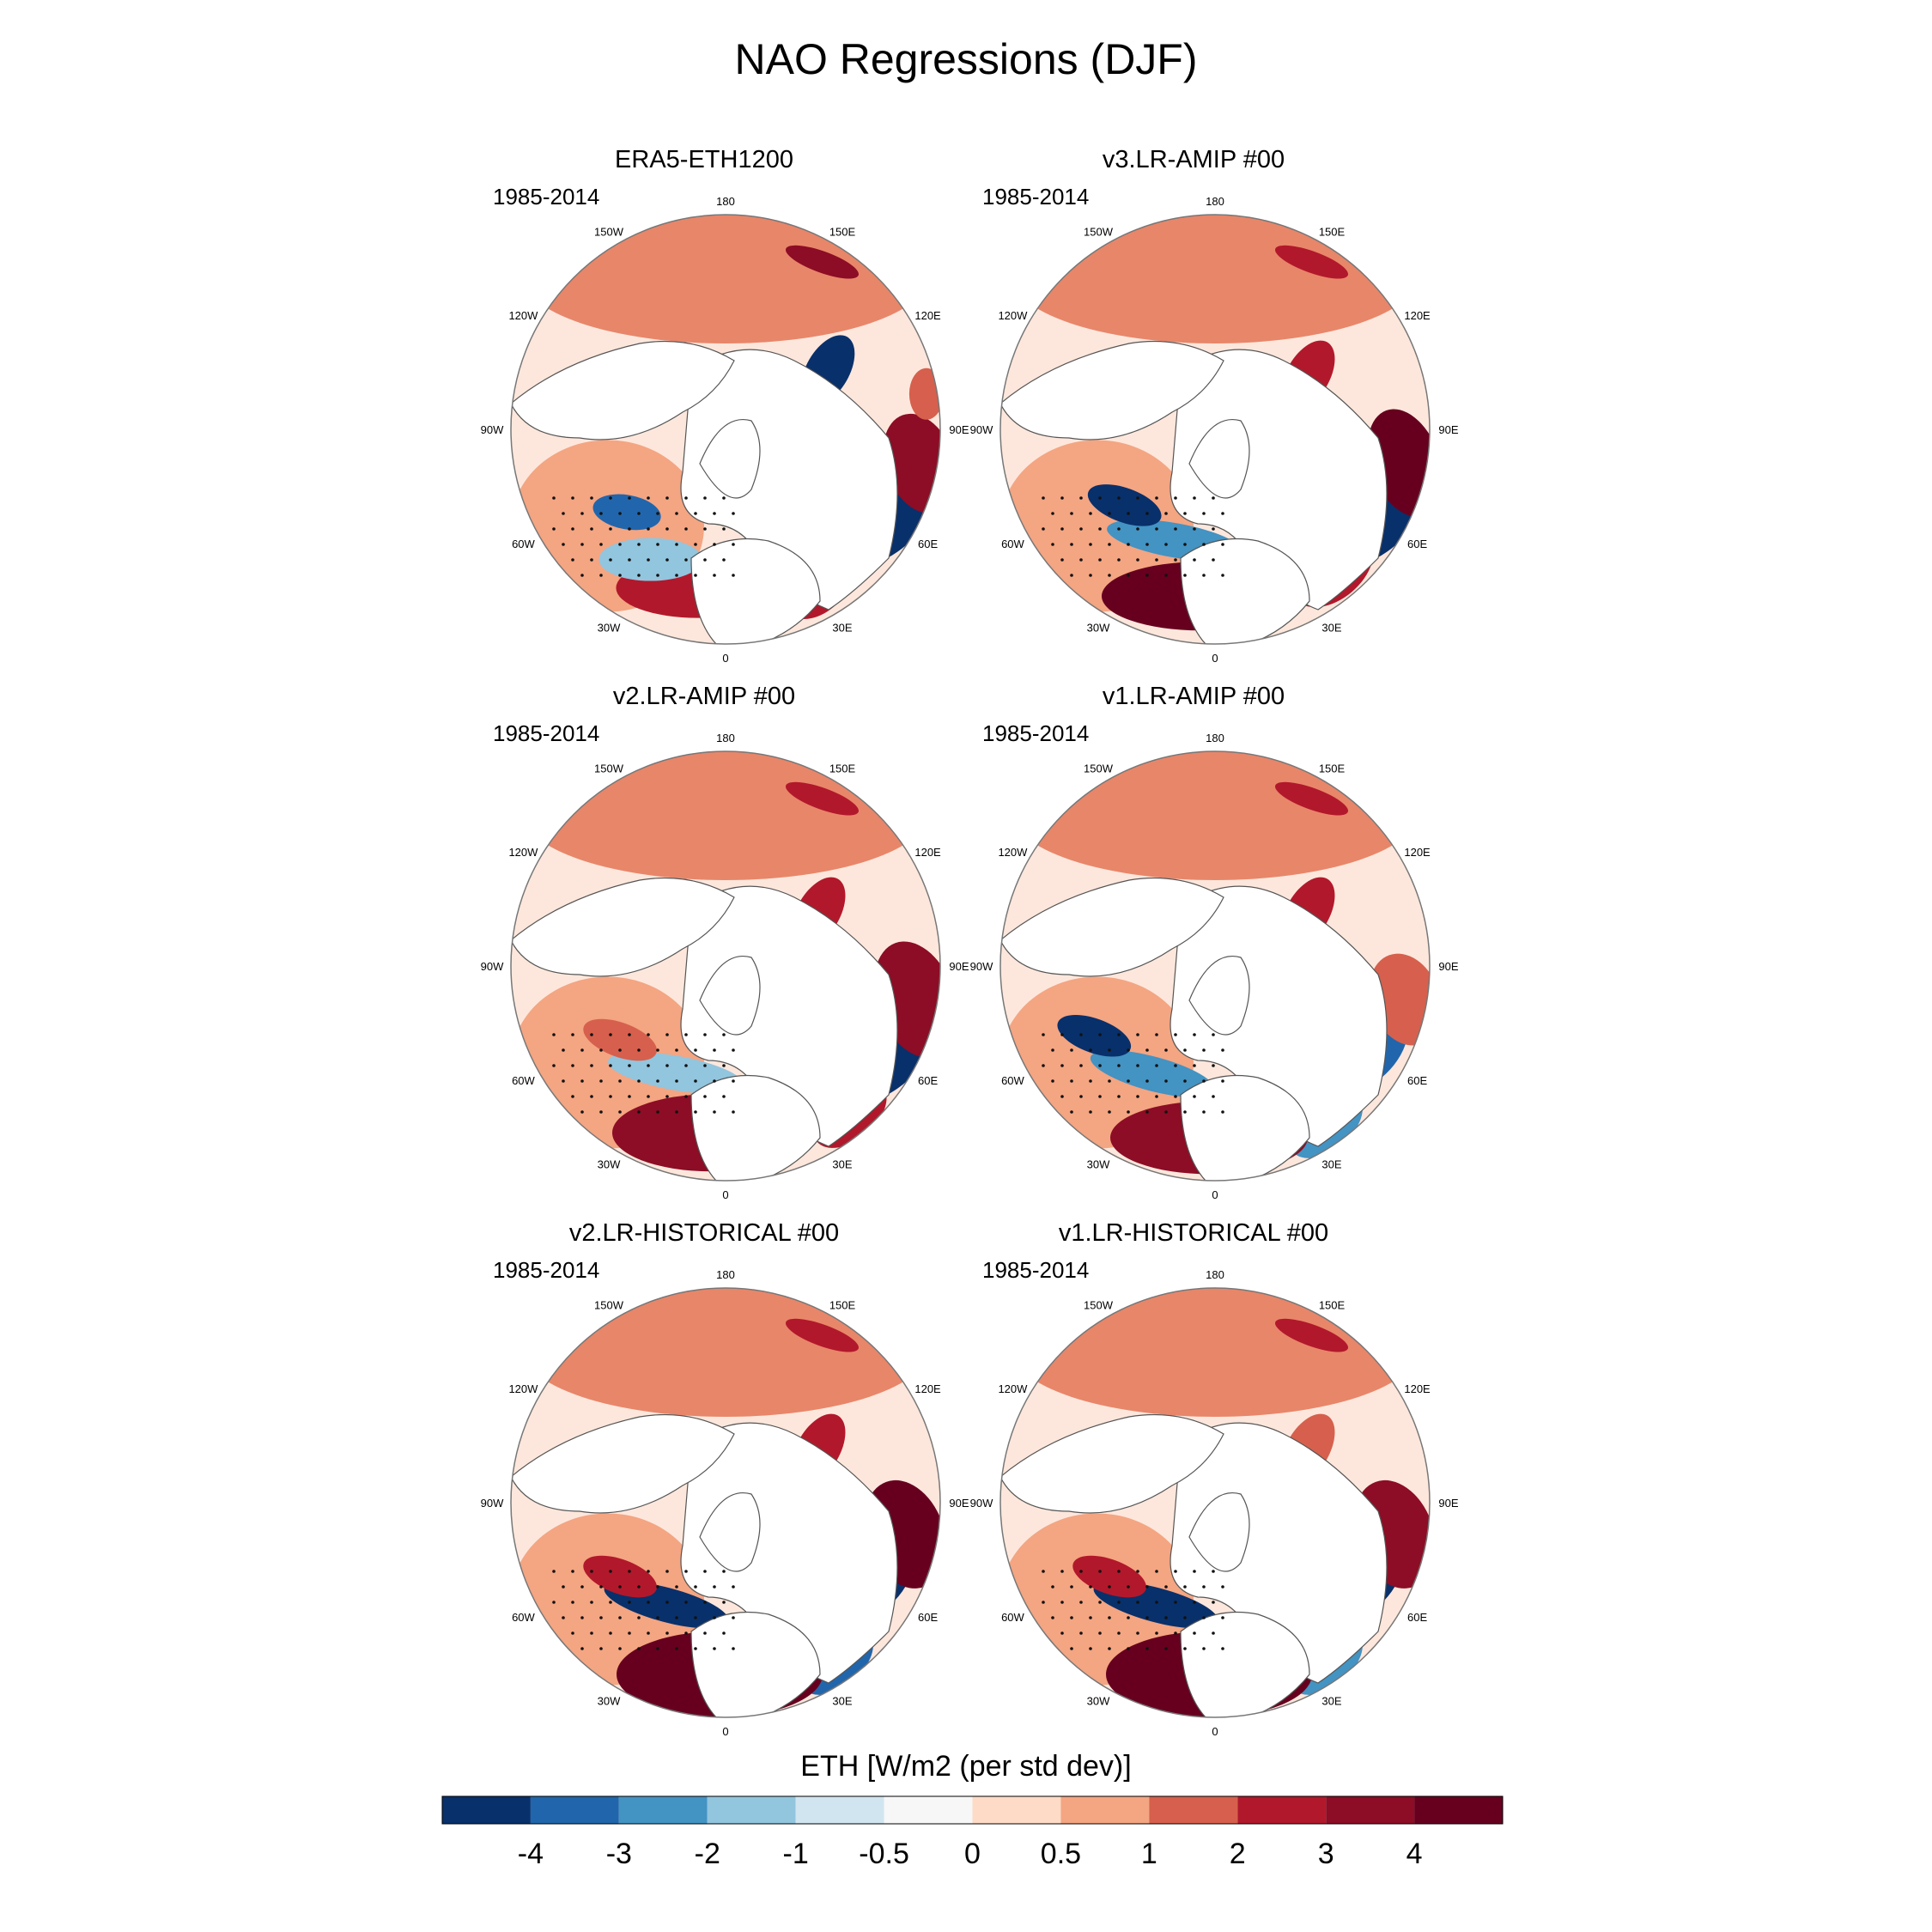 The height and width of the screenshot is (1932, 1932). I want to click on panel-period: 1985-2014, so click(546, 197).